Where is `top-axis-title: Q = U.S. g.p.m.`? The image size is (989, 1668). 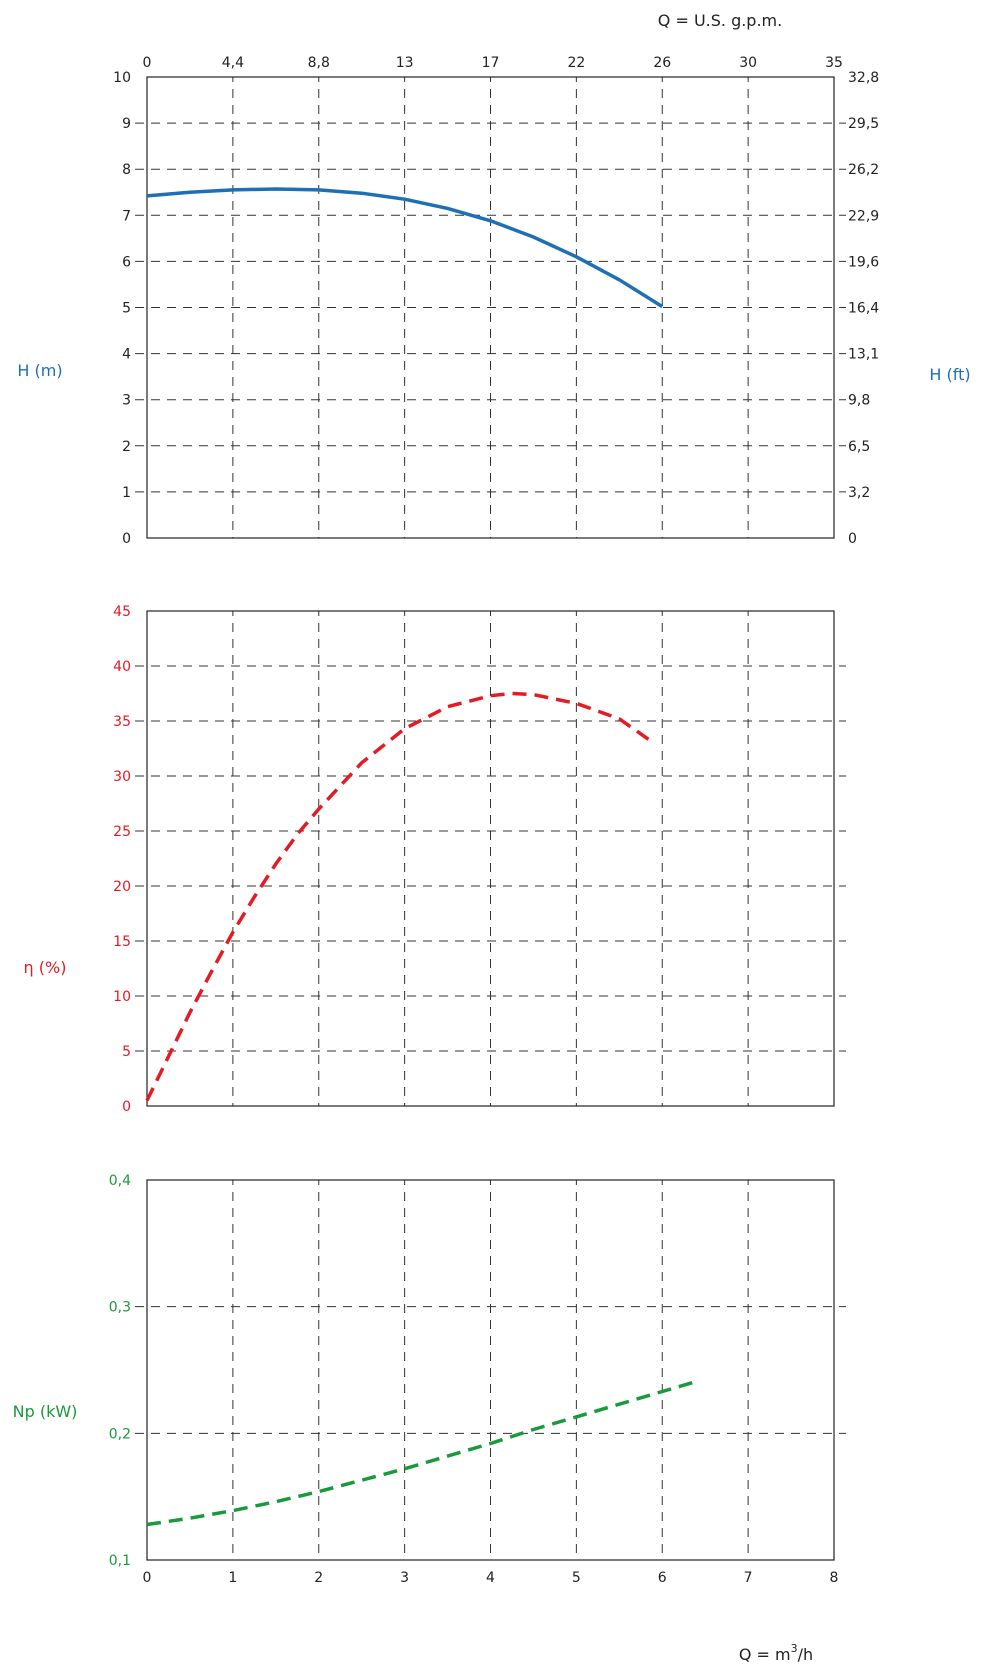
top-axis-title: Q = U.S. g.p.m. is located at coordinates (720, 20).